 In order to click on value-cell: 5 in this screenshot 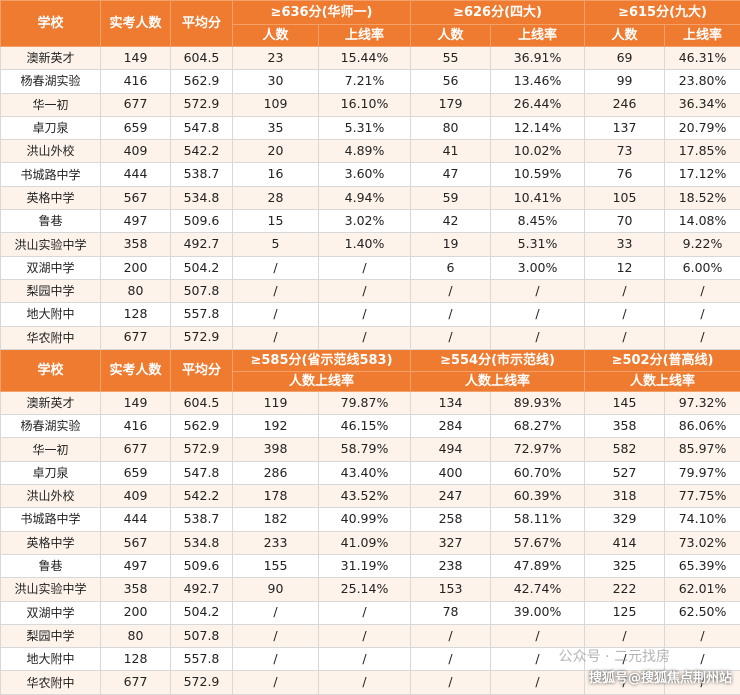, I will do `click(276, 244)`.